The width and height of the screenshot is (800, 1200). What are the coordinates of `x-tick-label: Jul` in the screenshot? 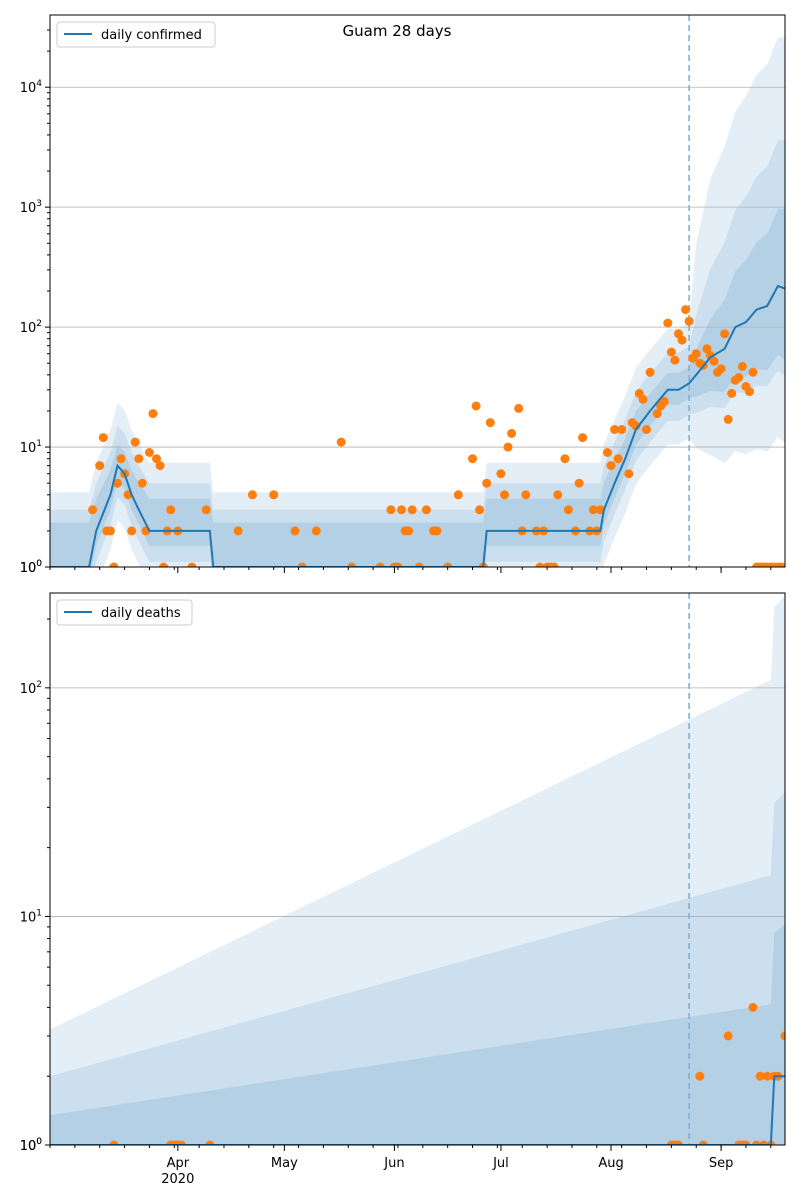 It's located at (500, 1163).